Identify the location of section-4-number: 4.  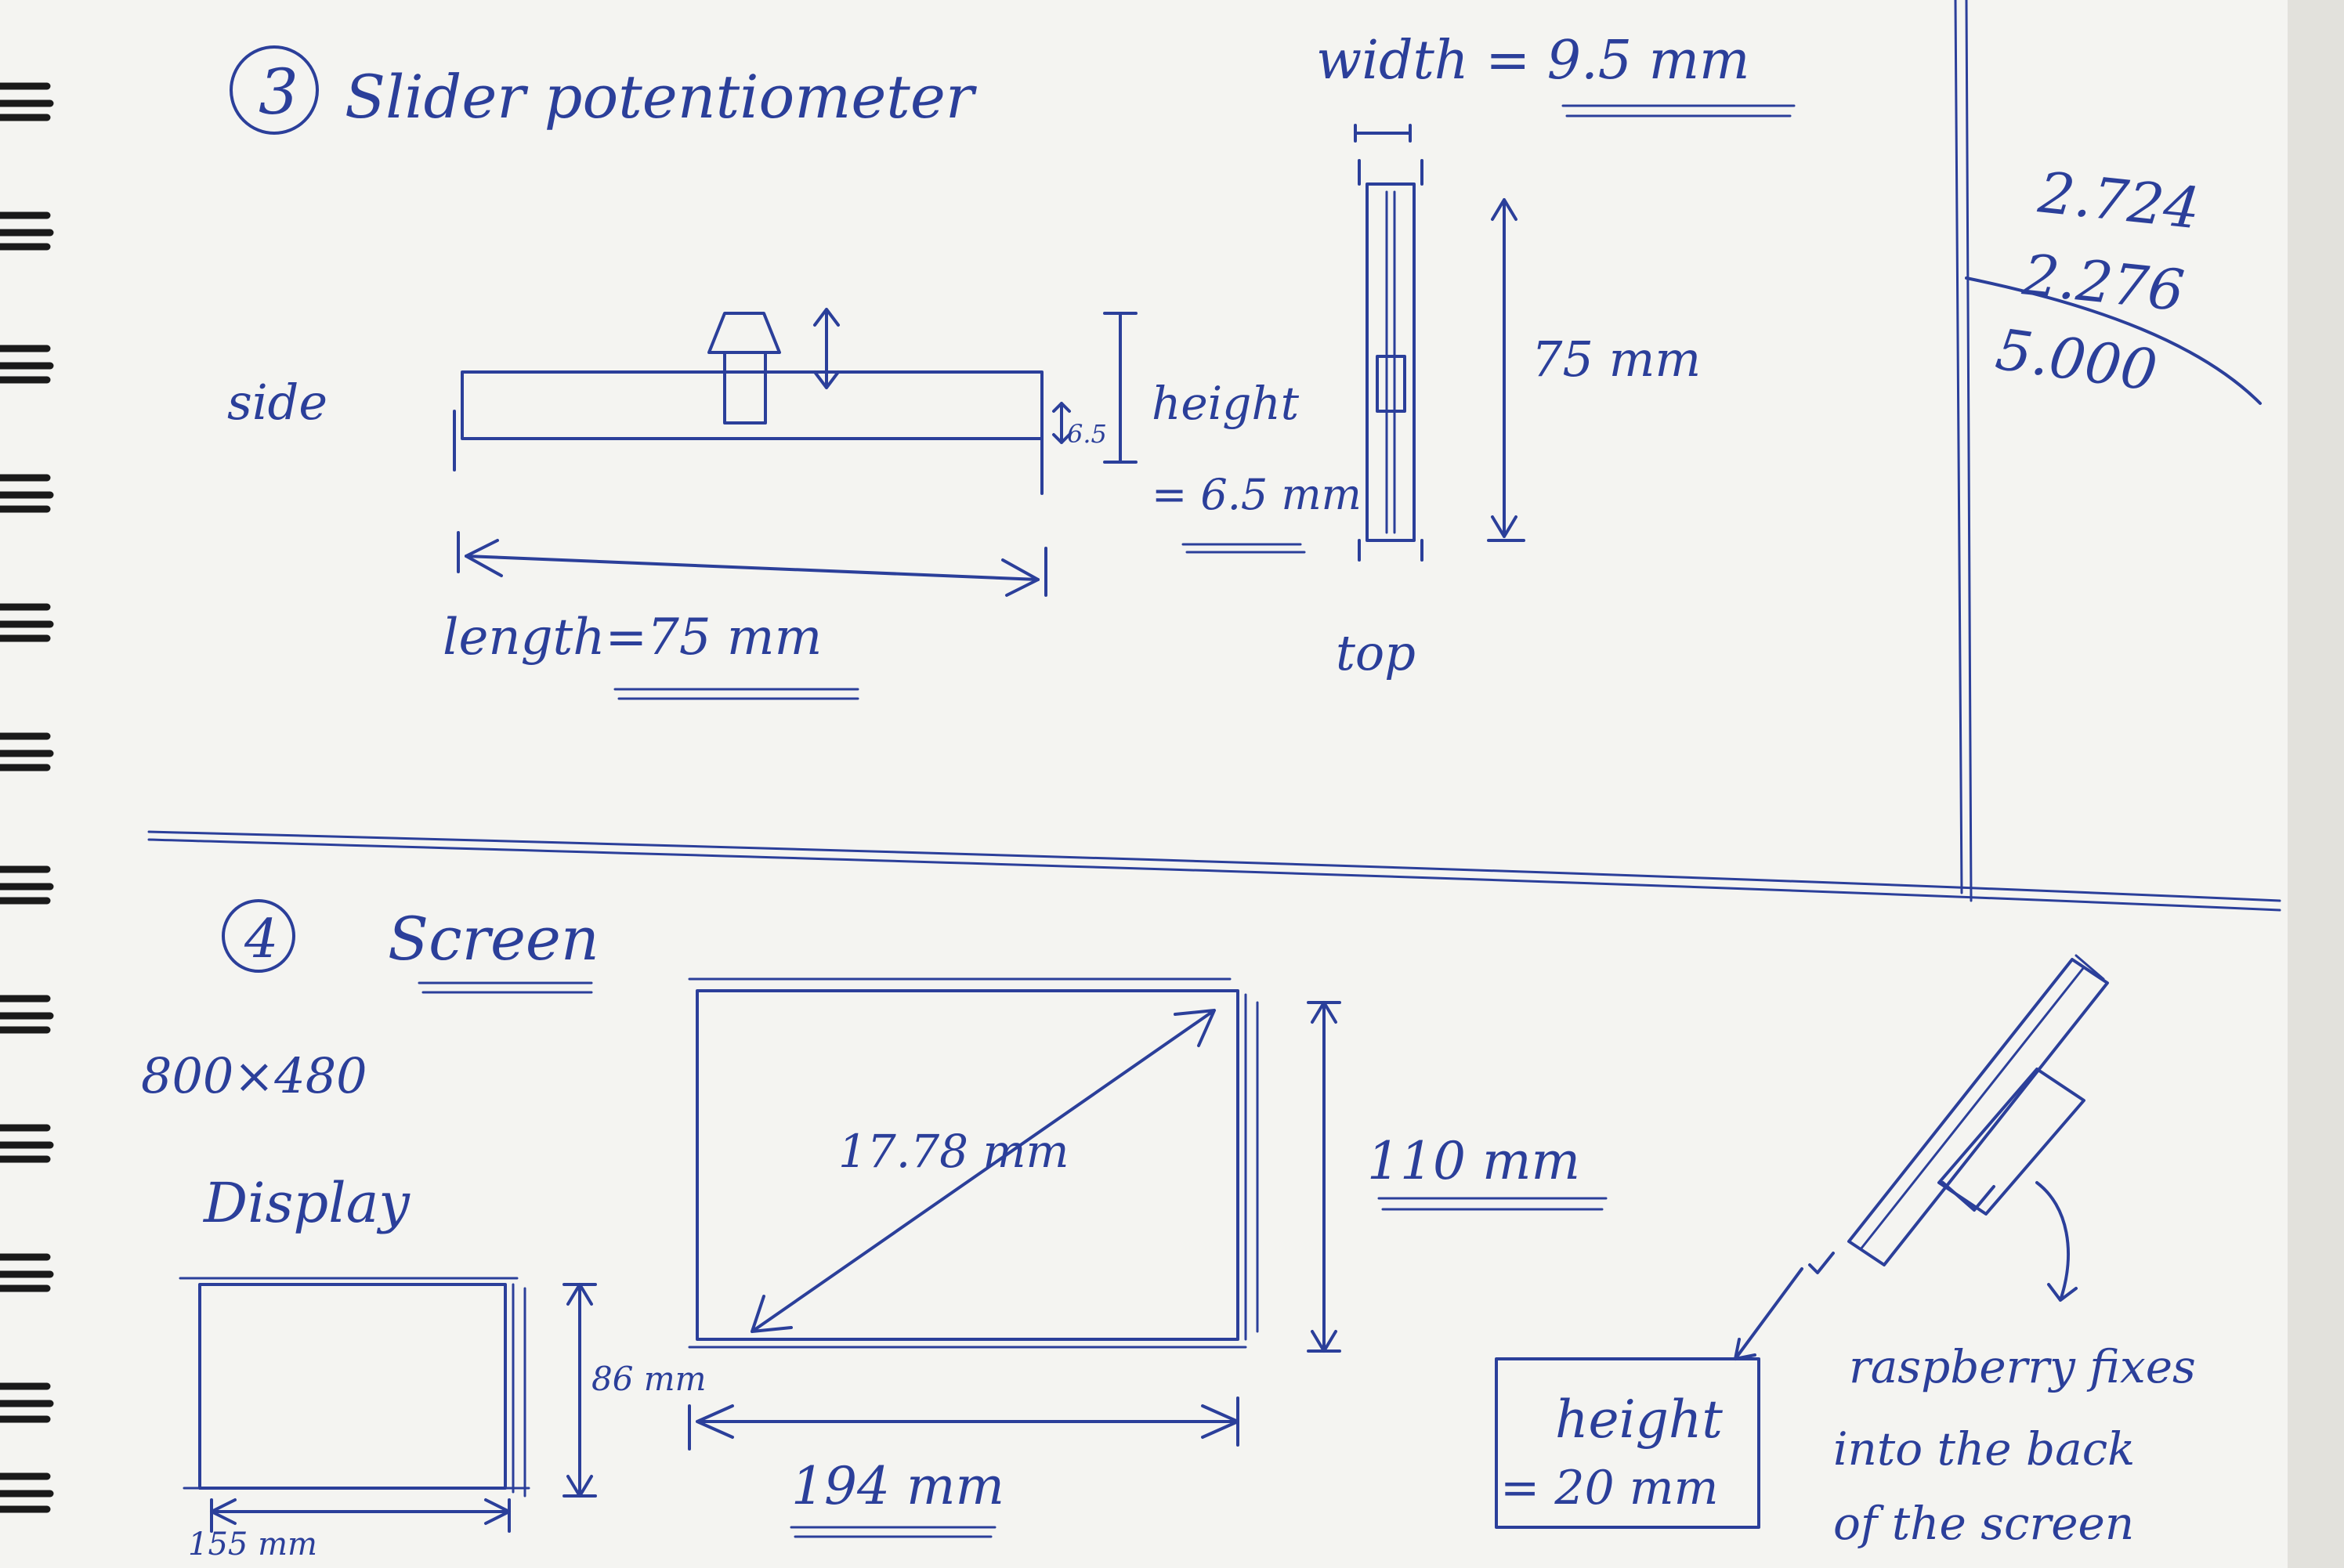
(261, 939).